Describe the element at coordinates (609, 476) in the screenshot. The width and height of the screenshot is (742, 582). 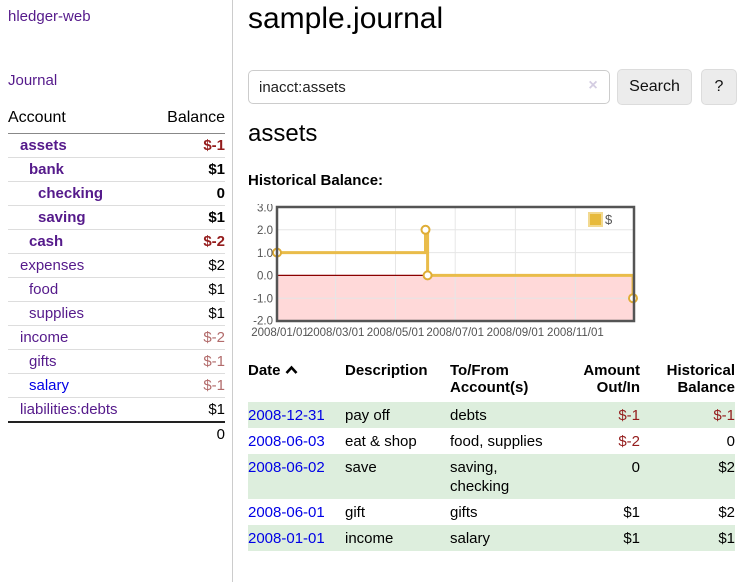
I see `transaction-amount: 0` at that location.